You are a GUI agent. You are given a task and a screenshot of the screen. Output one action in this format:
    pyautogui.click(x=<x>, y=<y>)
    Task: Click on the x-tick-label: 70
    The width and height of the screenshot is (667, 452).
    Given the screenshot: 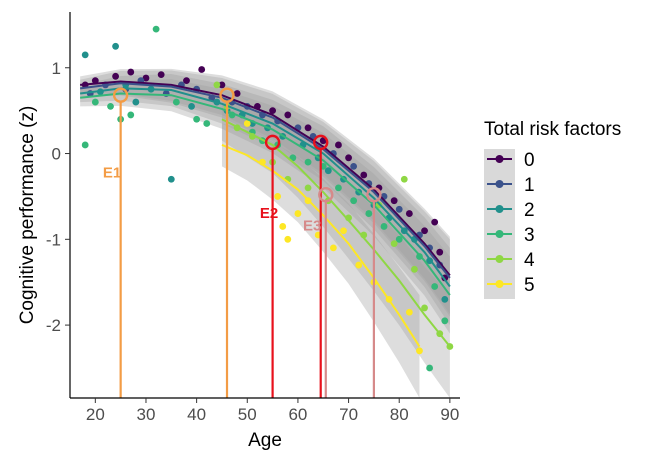 What is the action you would take?
    pyautogui.click(x=348, y=414)
    